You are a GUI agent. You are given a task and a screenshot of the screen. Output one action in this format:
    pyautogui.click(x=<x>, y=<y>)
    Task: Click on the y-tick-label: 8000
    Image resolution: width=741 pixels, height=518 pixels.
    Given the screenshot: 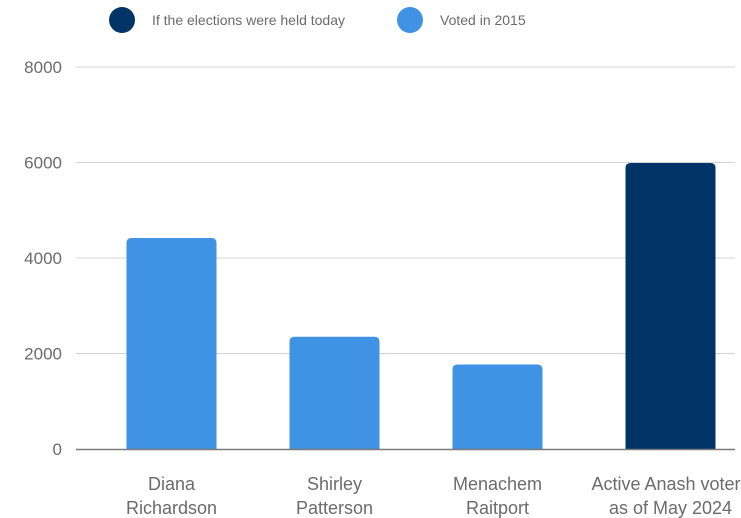 What is the action you would take?
    pyautogui.click(x=43, y=67)
    